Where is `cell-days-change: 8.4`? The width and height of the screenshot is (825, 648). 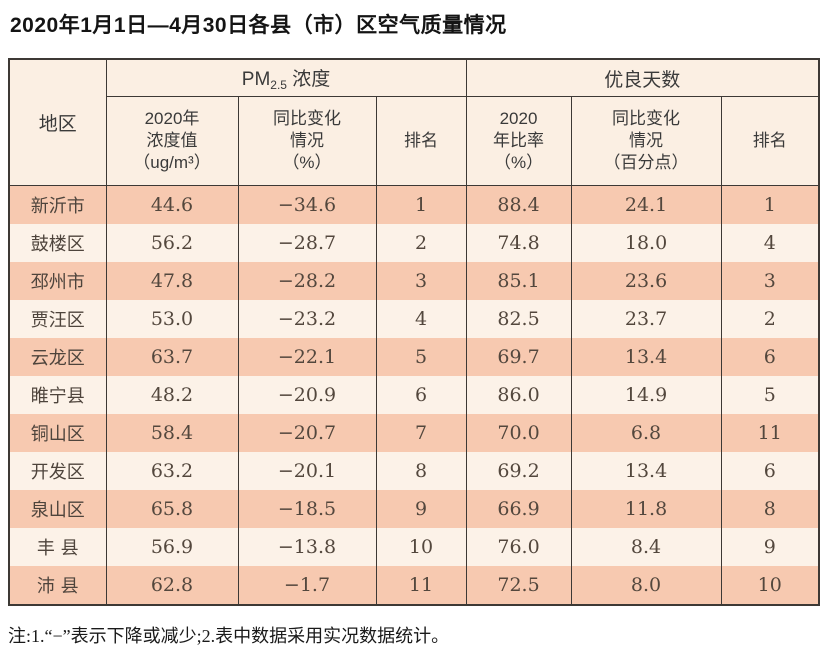 cell-days-change: 8.4 is located at coordinates (646, 547).